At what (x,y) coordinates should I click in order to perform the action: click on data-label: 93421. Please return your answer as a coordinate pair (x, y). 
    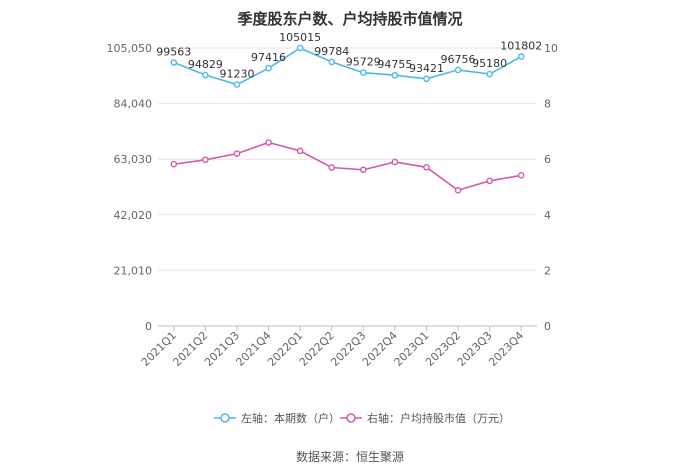
    Looking at the image, I should click on (426, 68).